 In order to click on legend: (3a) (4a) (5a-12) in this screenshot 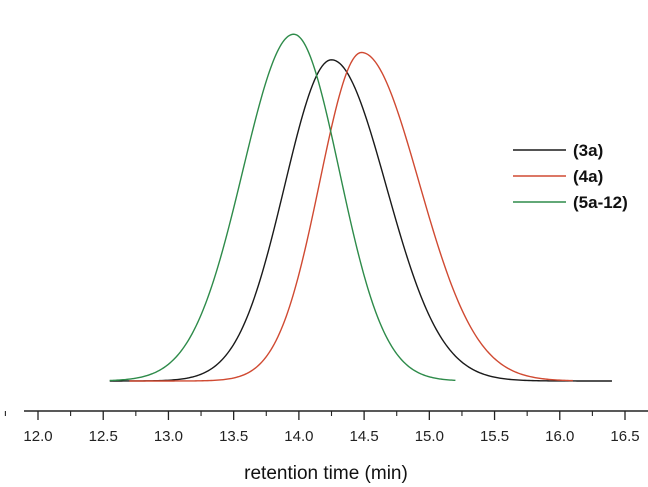, I will do `click(570, 176)`.